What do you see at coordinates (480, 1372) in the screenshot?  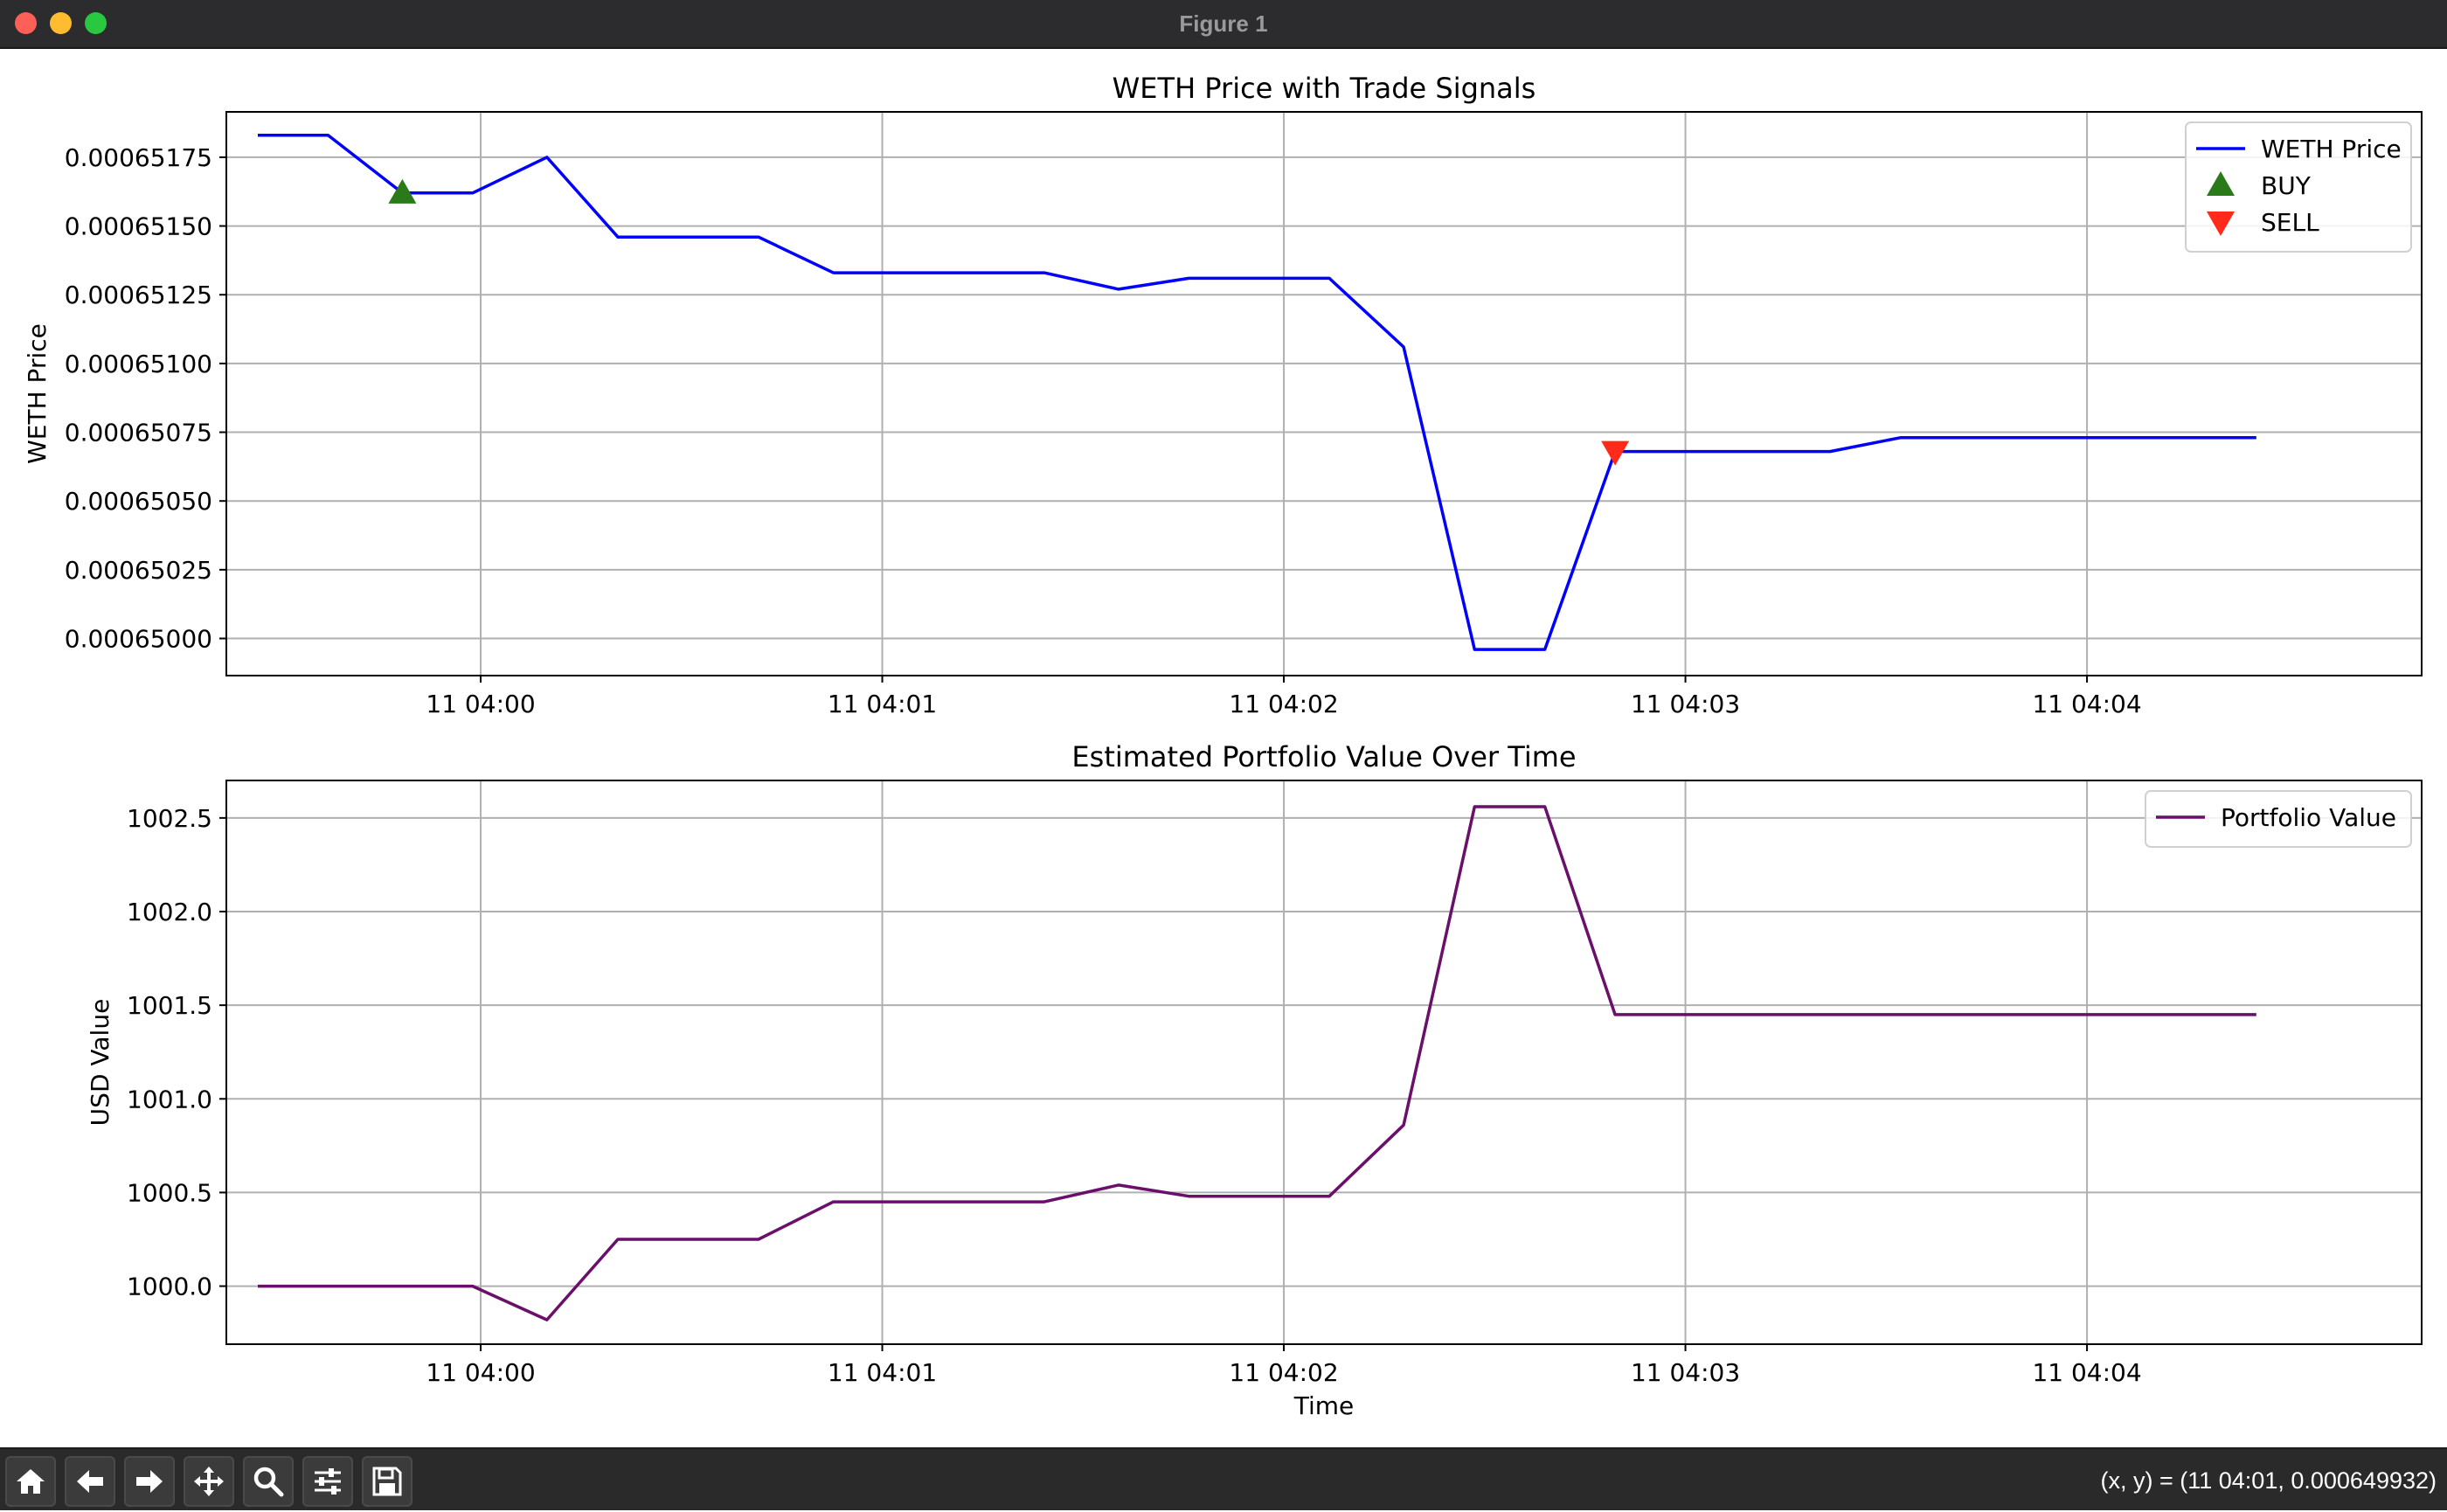 I see `chart2-x-tick-label: 11 04:00` at bounding box center [480, 1372].